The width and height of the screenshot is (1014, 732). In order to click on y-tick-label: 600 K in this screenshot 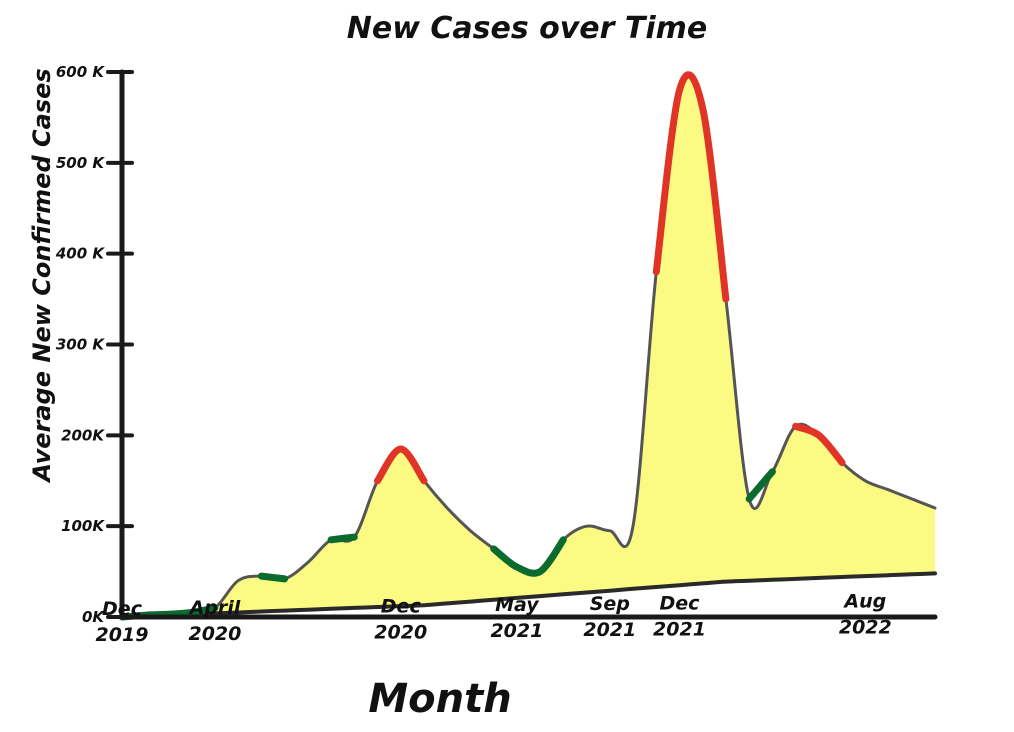, I will do `click(81, 72)`.